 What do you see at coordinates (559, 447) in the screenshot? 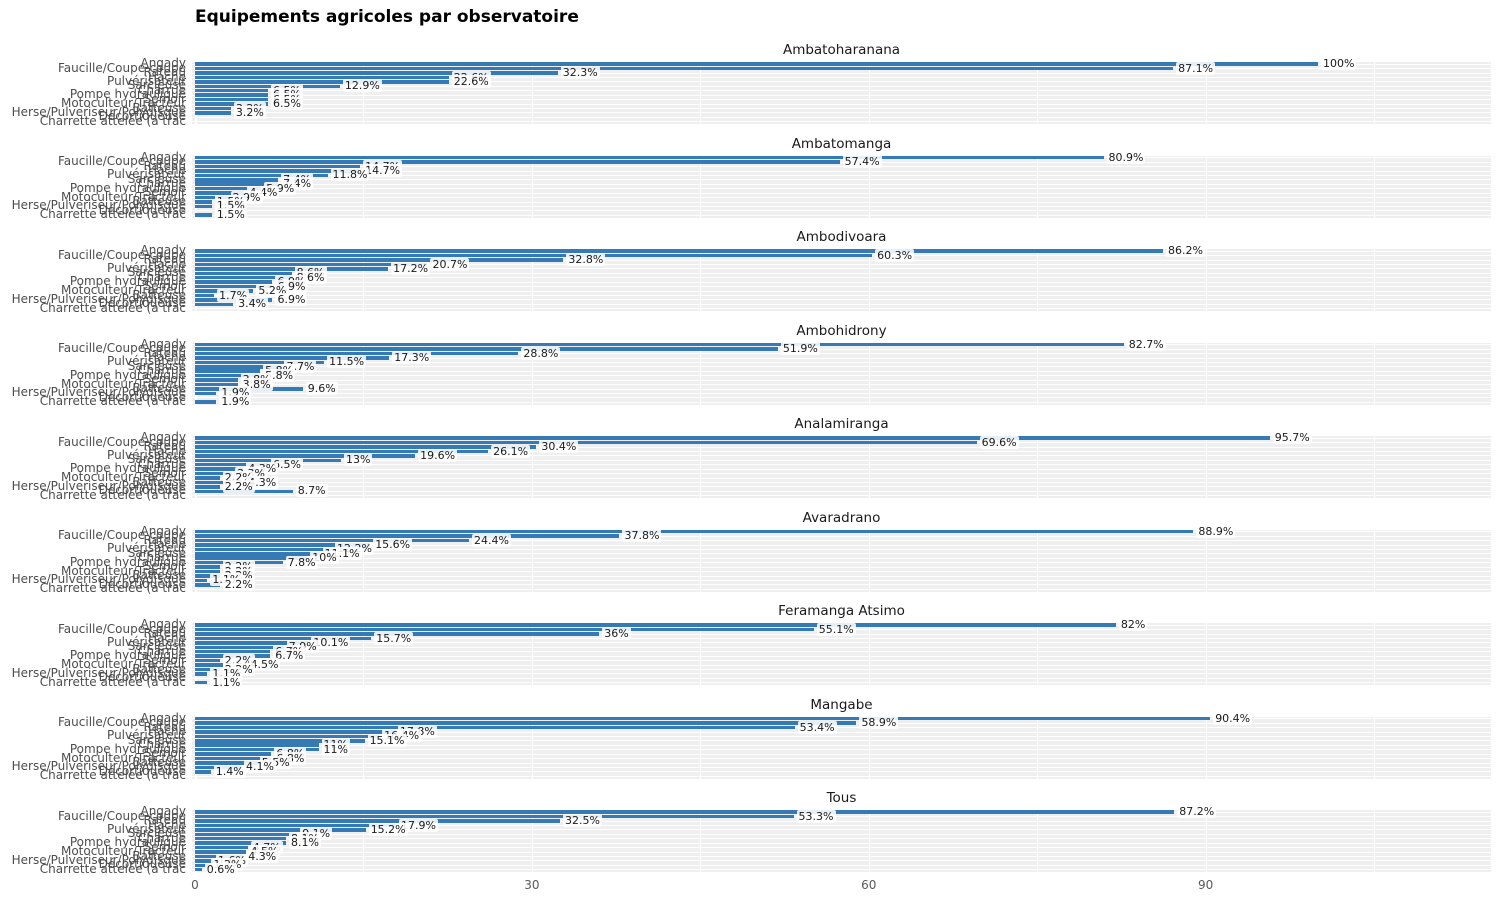
I see `bar-value-label: 30.4%` at bounding box center [559, 447].